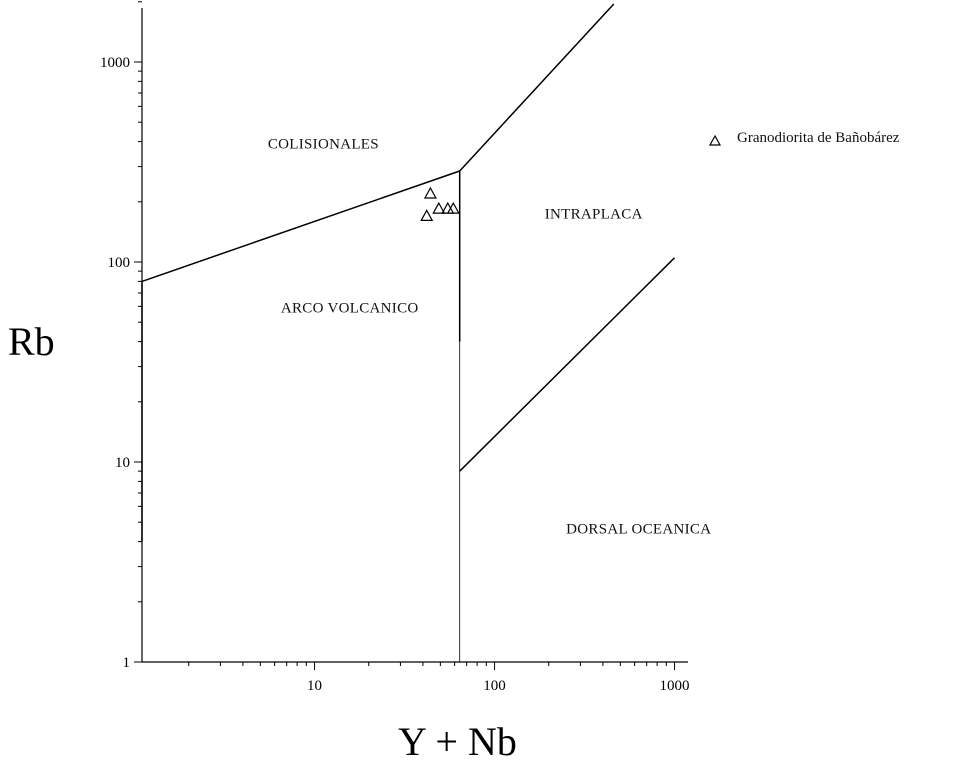 Image resolution: width=971 pixels, height=767 pixels. What do you see at coordinates (675, 686) in the screenshot?
I see `x-tick-label: 1000` at bounding box center [675, 686].